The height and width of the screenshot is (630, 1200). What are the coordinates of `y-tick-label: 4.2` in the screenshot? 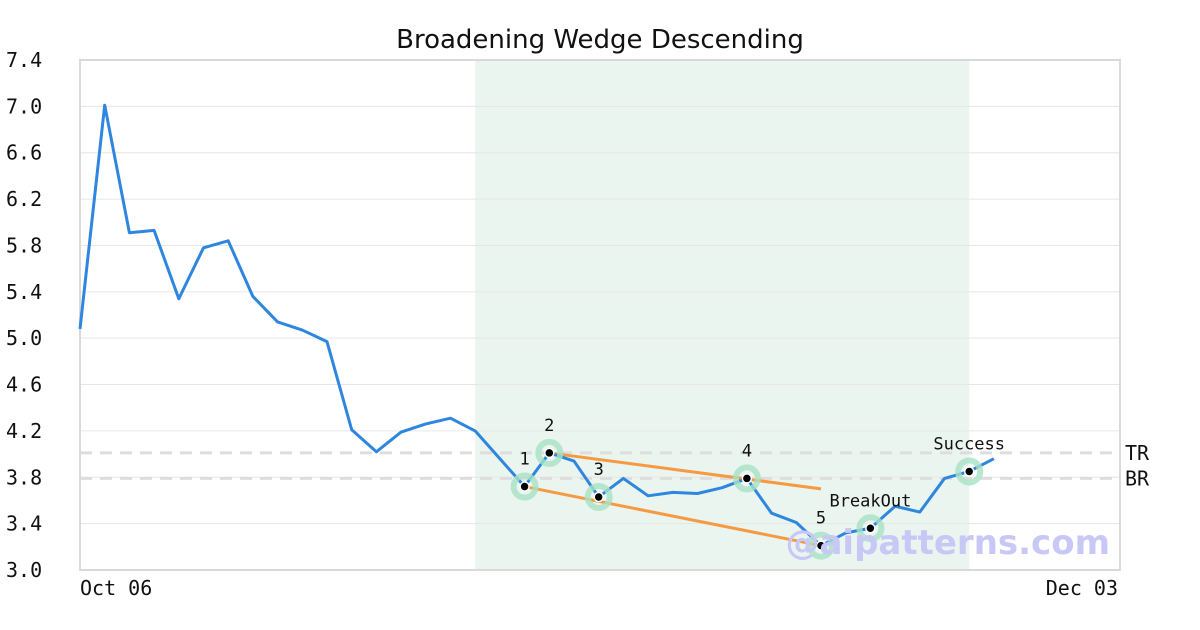 It's located at (24, 431).